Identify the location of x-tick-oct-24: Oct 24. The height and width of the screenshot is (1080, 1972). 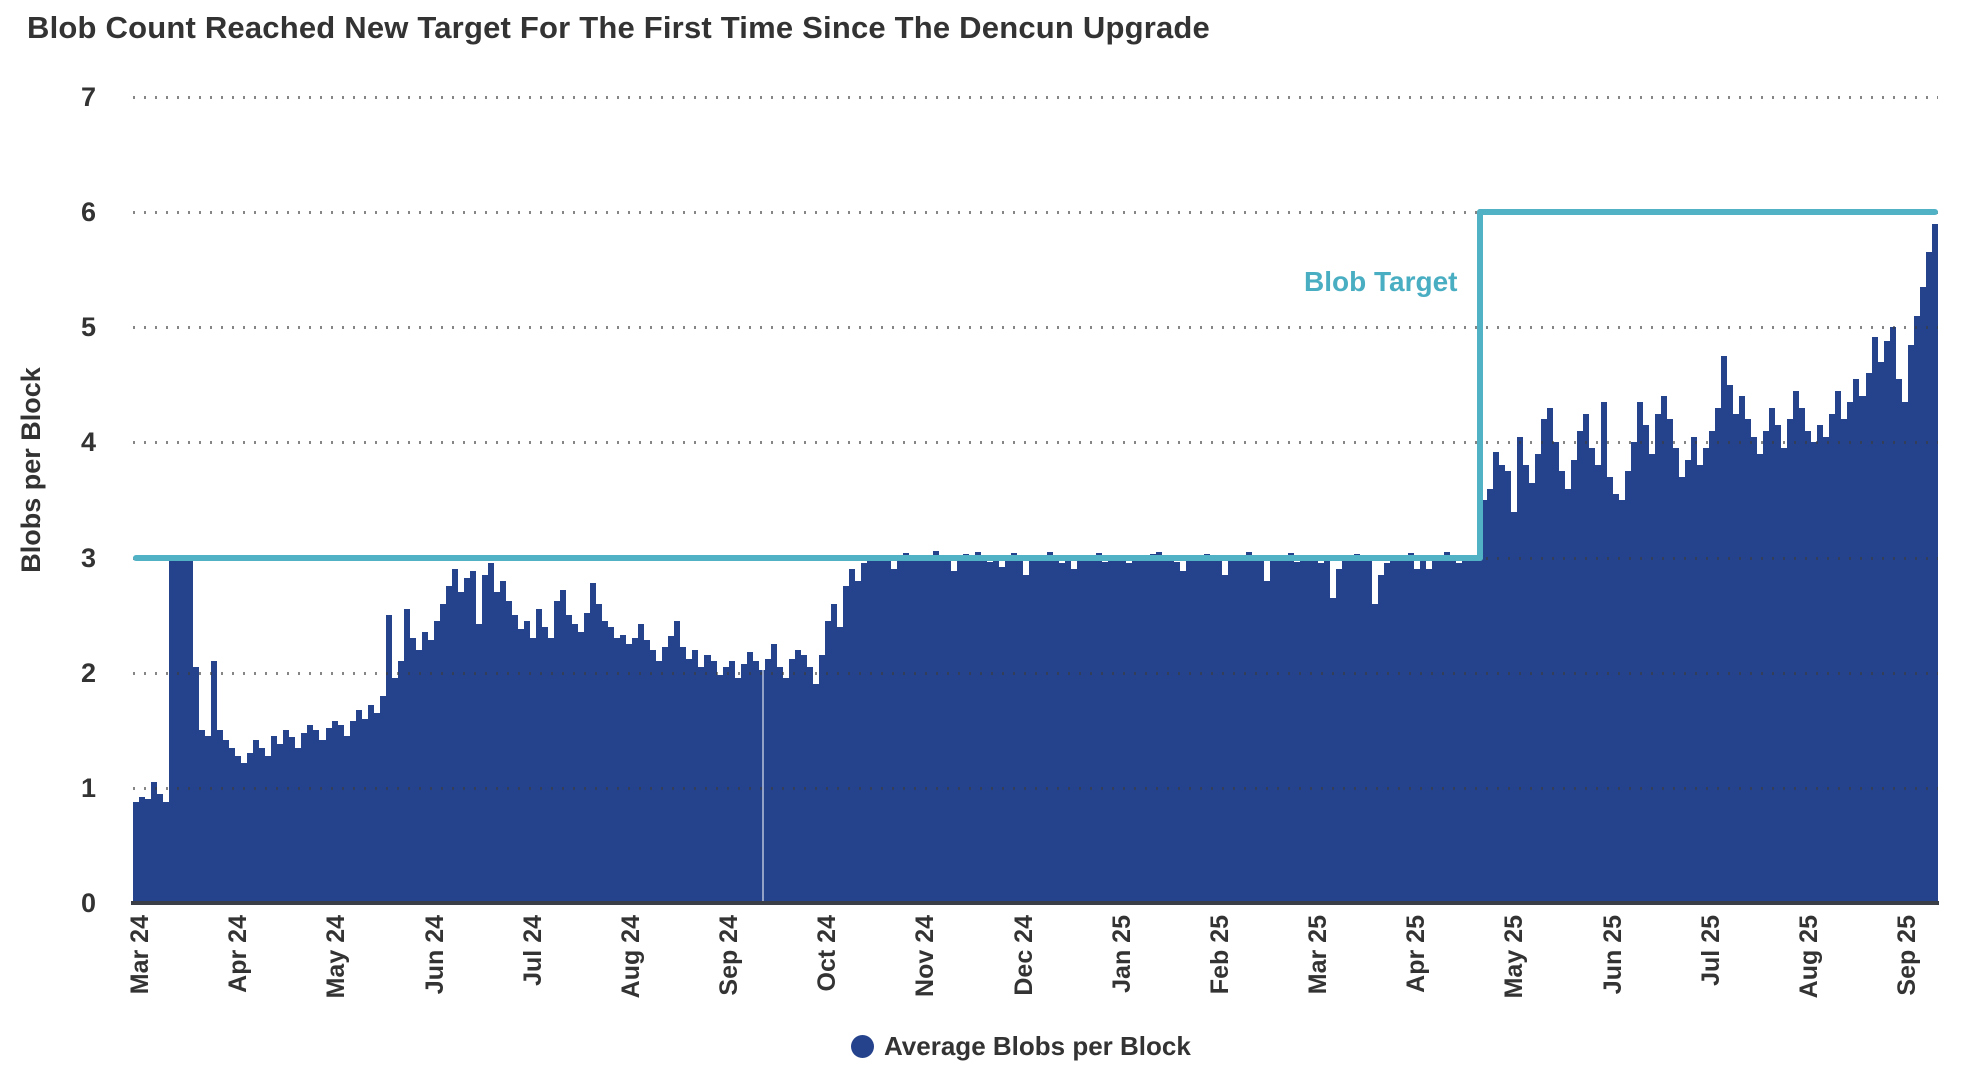
(827, 953).